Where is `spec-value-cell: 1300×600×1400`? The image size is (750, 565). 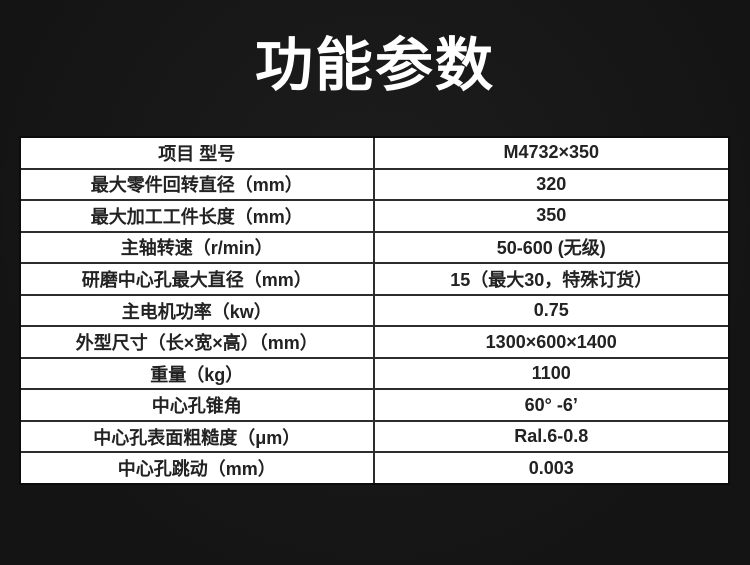
spec-value-cell: 1300×600×1400 is located at coordinates (551, 342).